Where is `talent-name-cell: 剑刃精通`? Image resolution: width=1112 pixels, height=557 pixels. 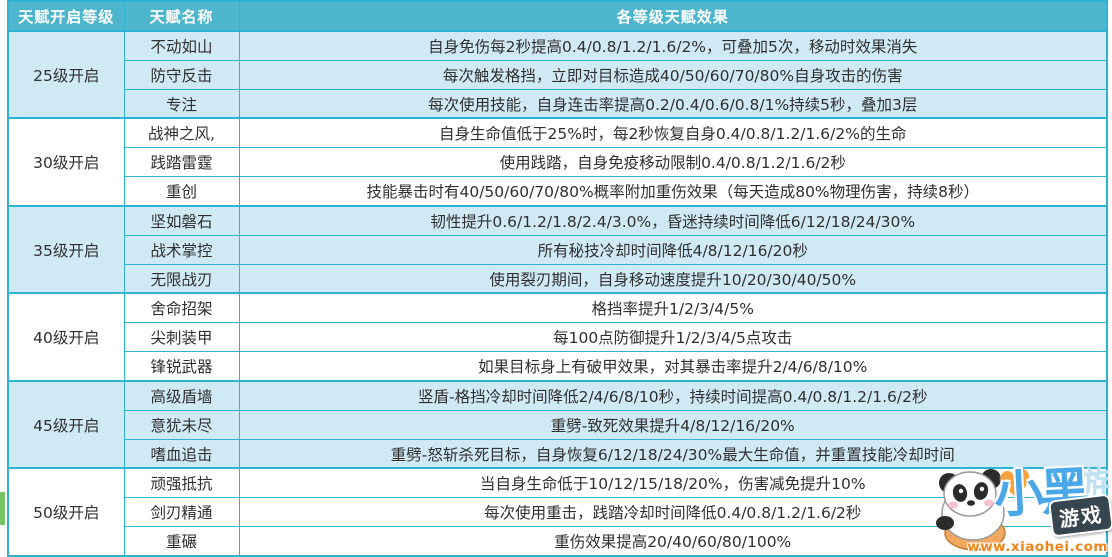 talent-name-cell: 剑刃精通 is located at coordinates (181, 512).